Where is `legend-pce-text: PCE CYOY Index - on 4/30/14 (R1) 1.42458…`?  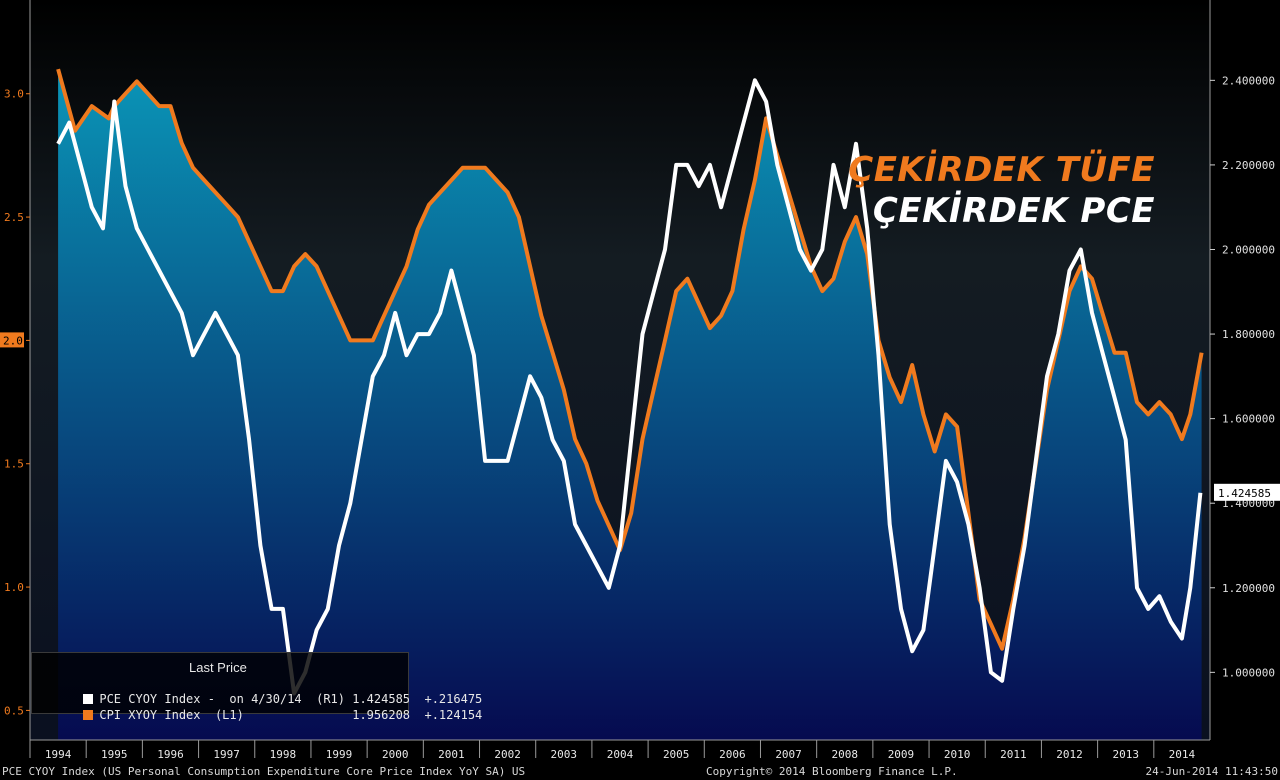 legend-pce-text: PCE CYOY Index - on 4/30/14 (R1) 1.42458… is located at coordinates (291, 699).